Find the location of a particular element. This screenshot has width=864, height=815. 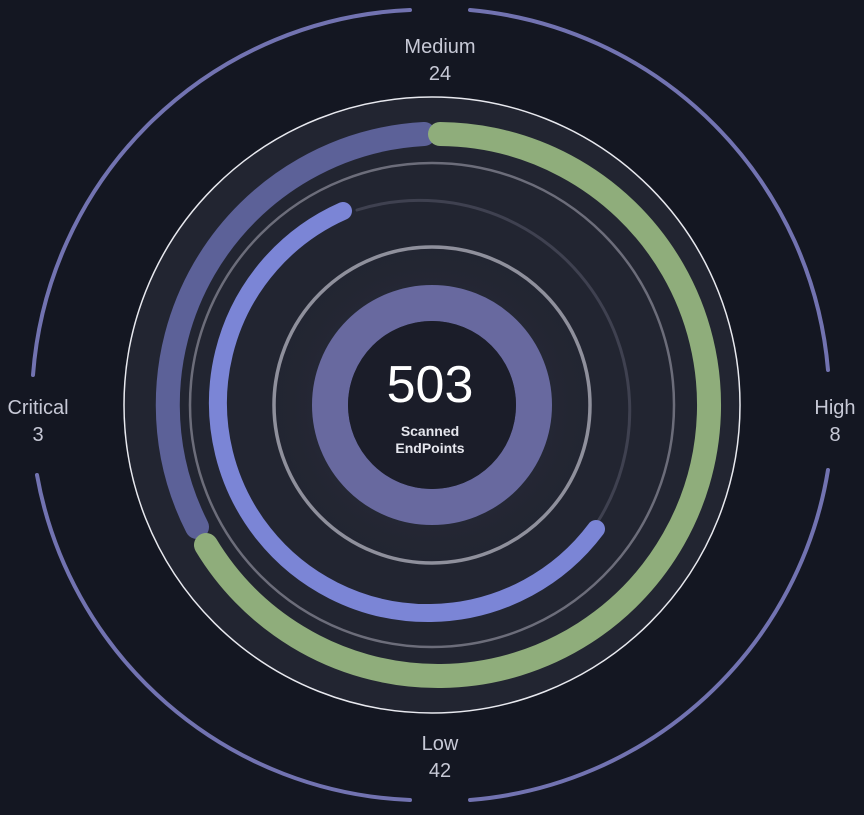

scanned-endpoints-caption: Scanned EndPoints is located at coordinates (430, 440).